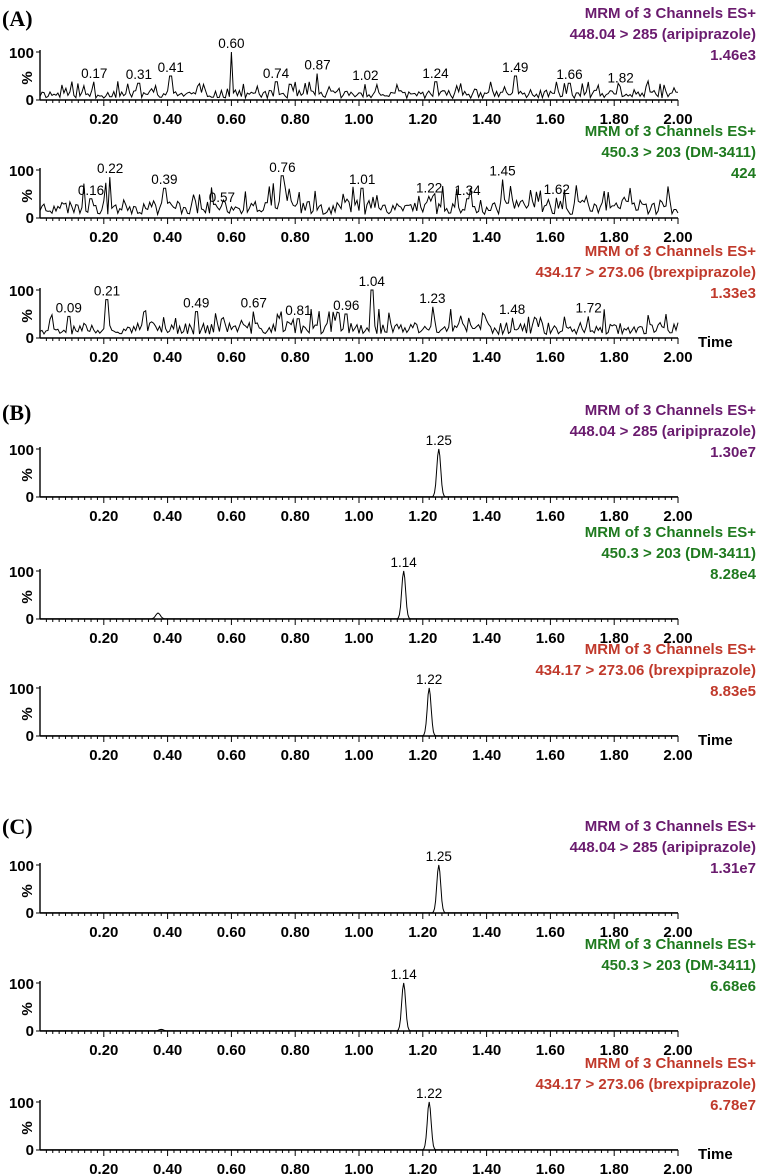  I want to click on panel-letter: (C), so click(17, 826).